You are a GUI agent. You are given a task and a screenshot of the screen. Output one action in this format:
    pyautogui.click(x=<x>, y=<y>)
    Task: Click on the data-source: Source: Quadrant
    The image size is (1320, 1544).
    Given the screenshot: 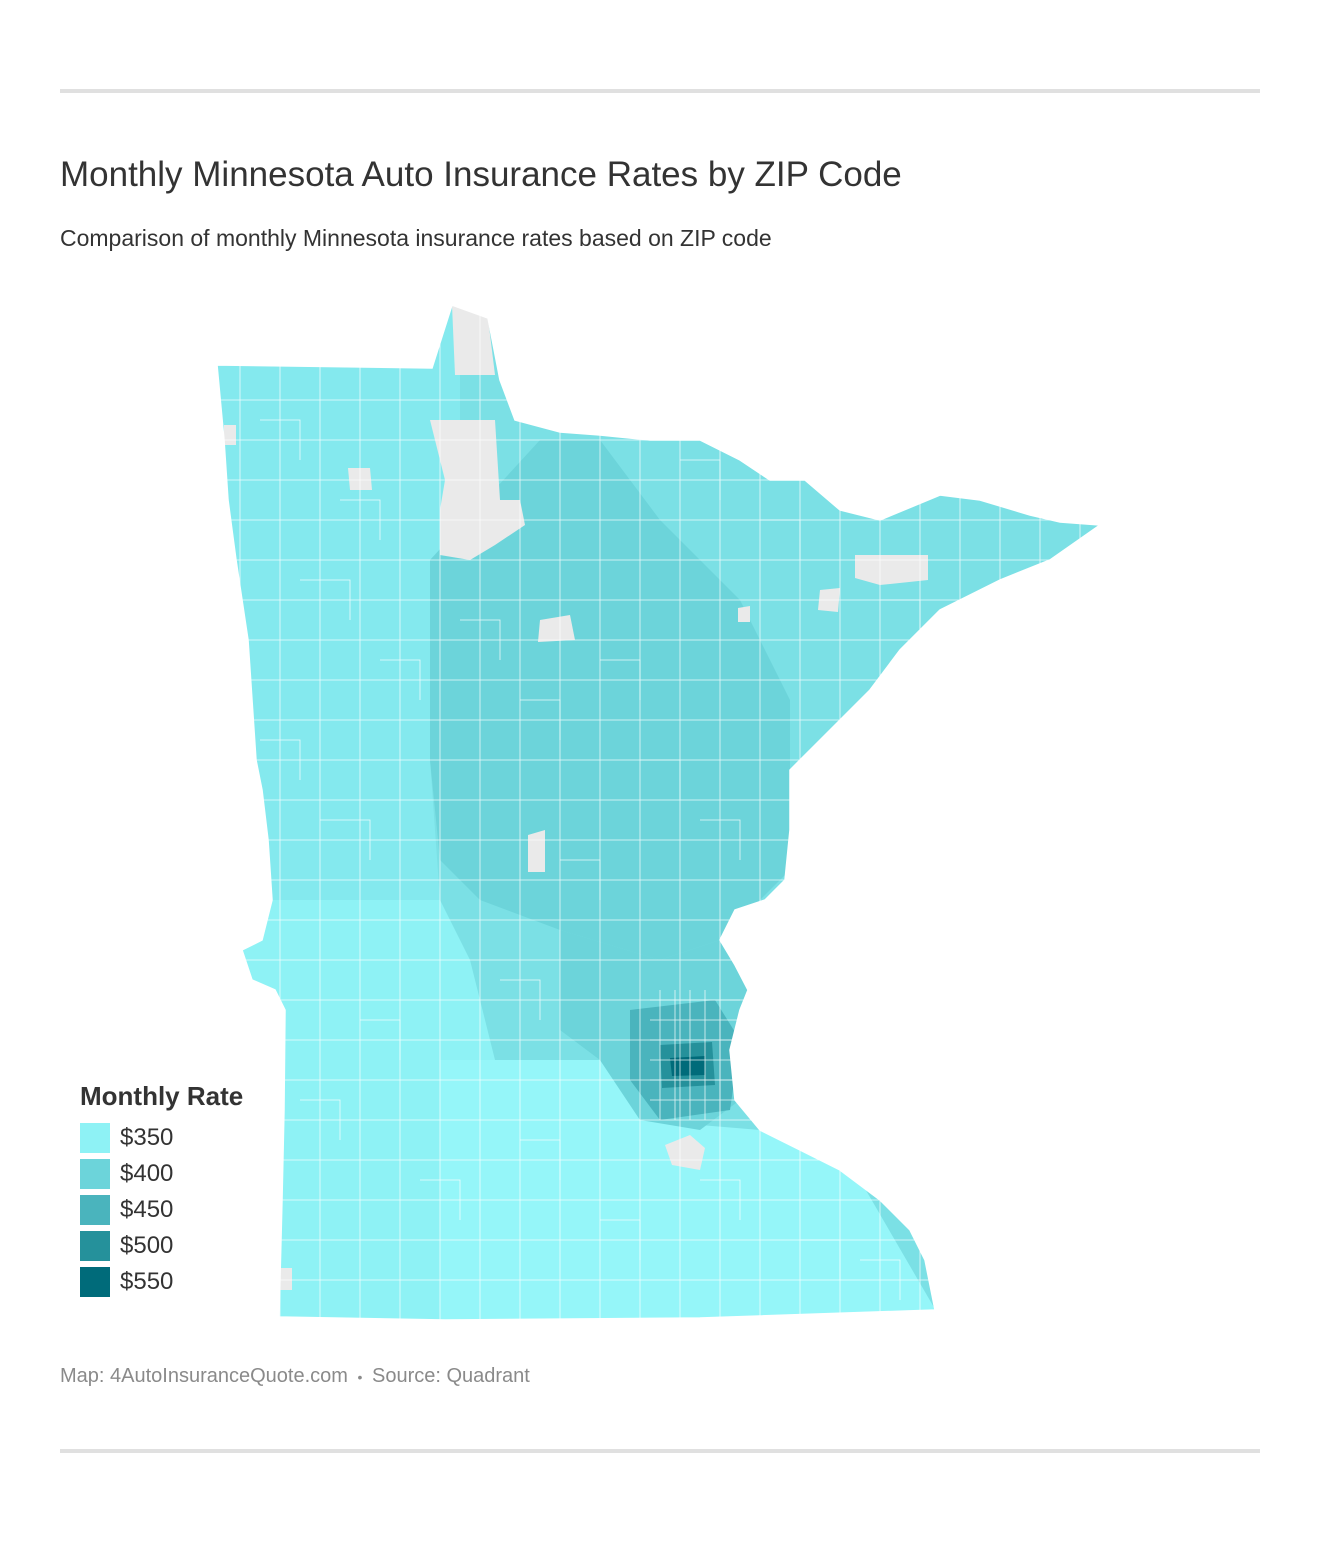 What is the action you would take?
    pyautogui.click(x=450, y=1376)
    